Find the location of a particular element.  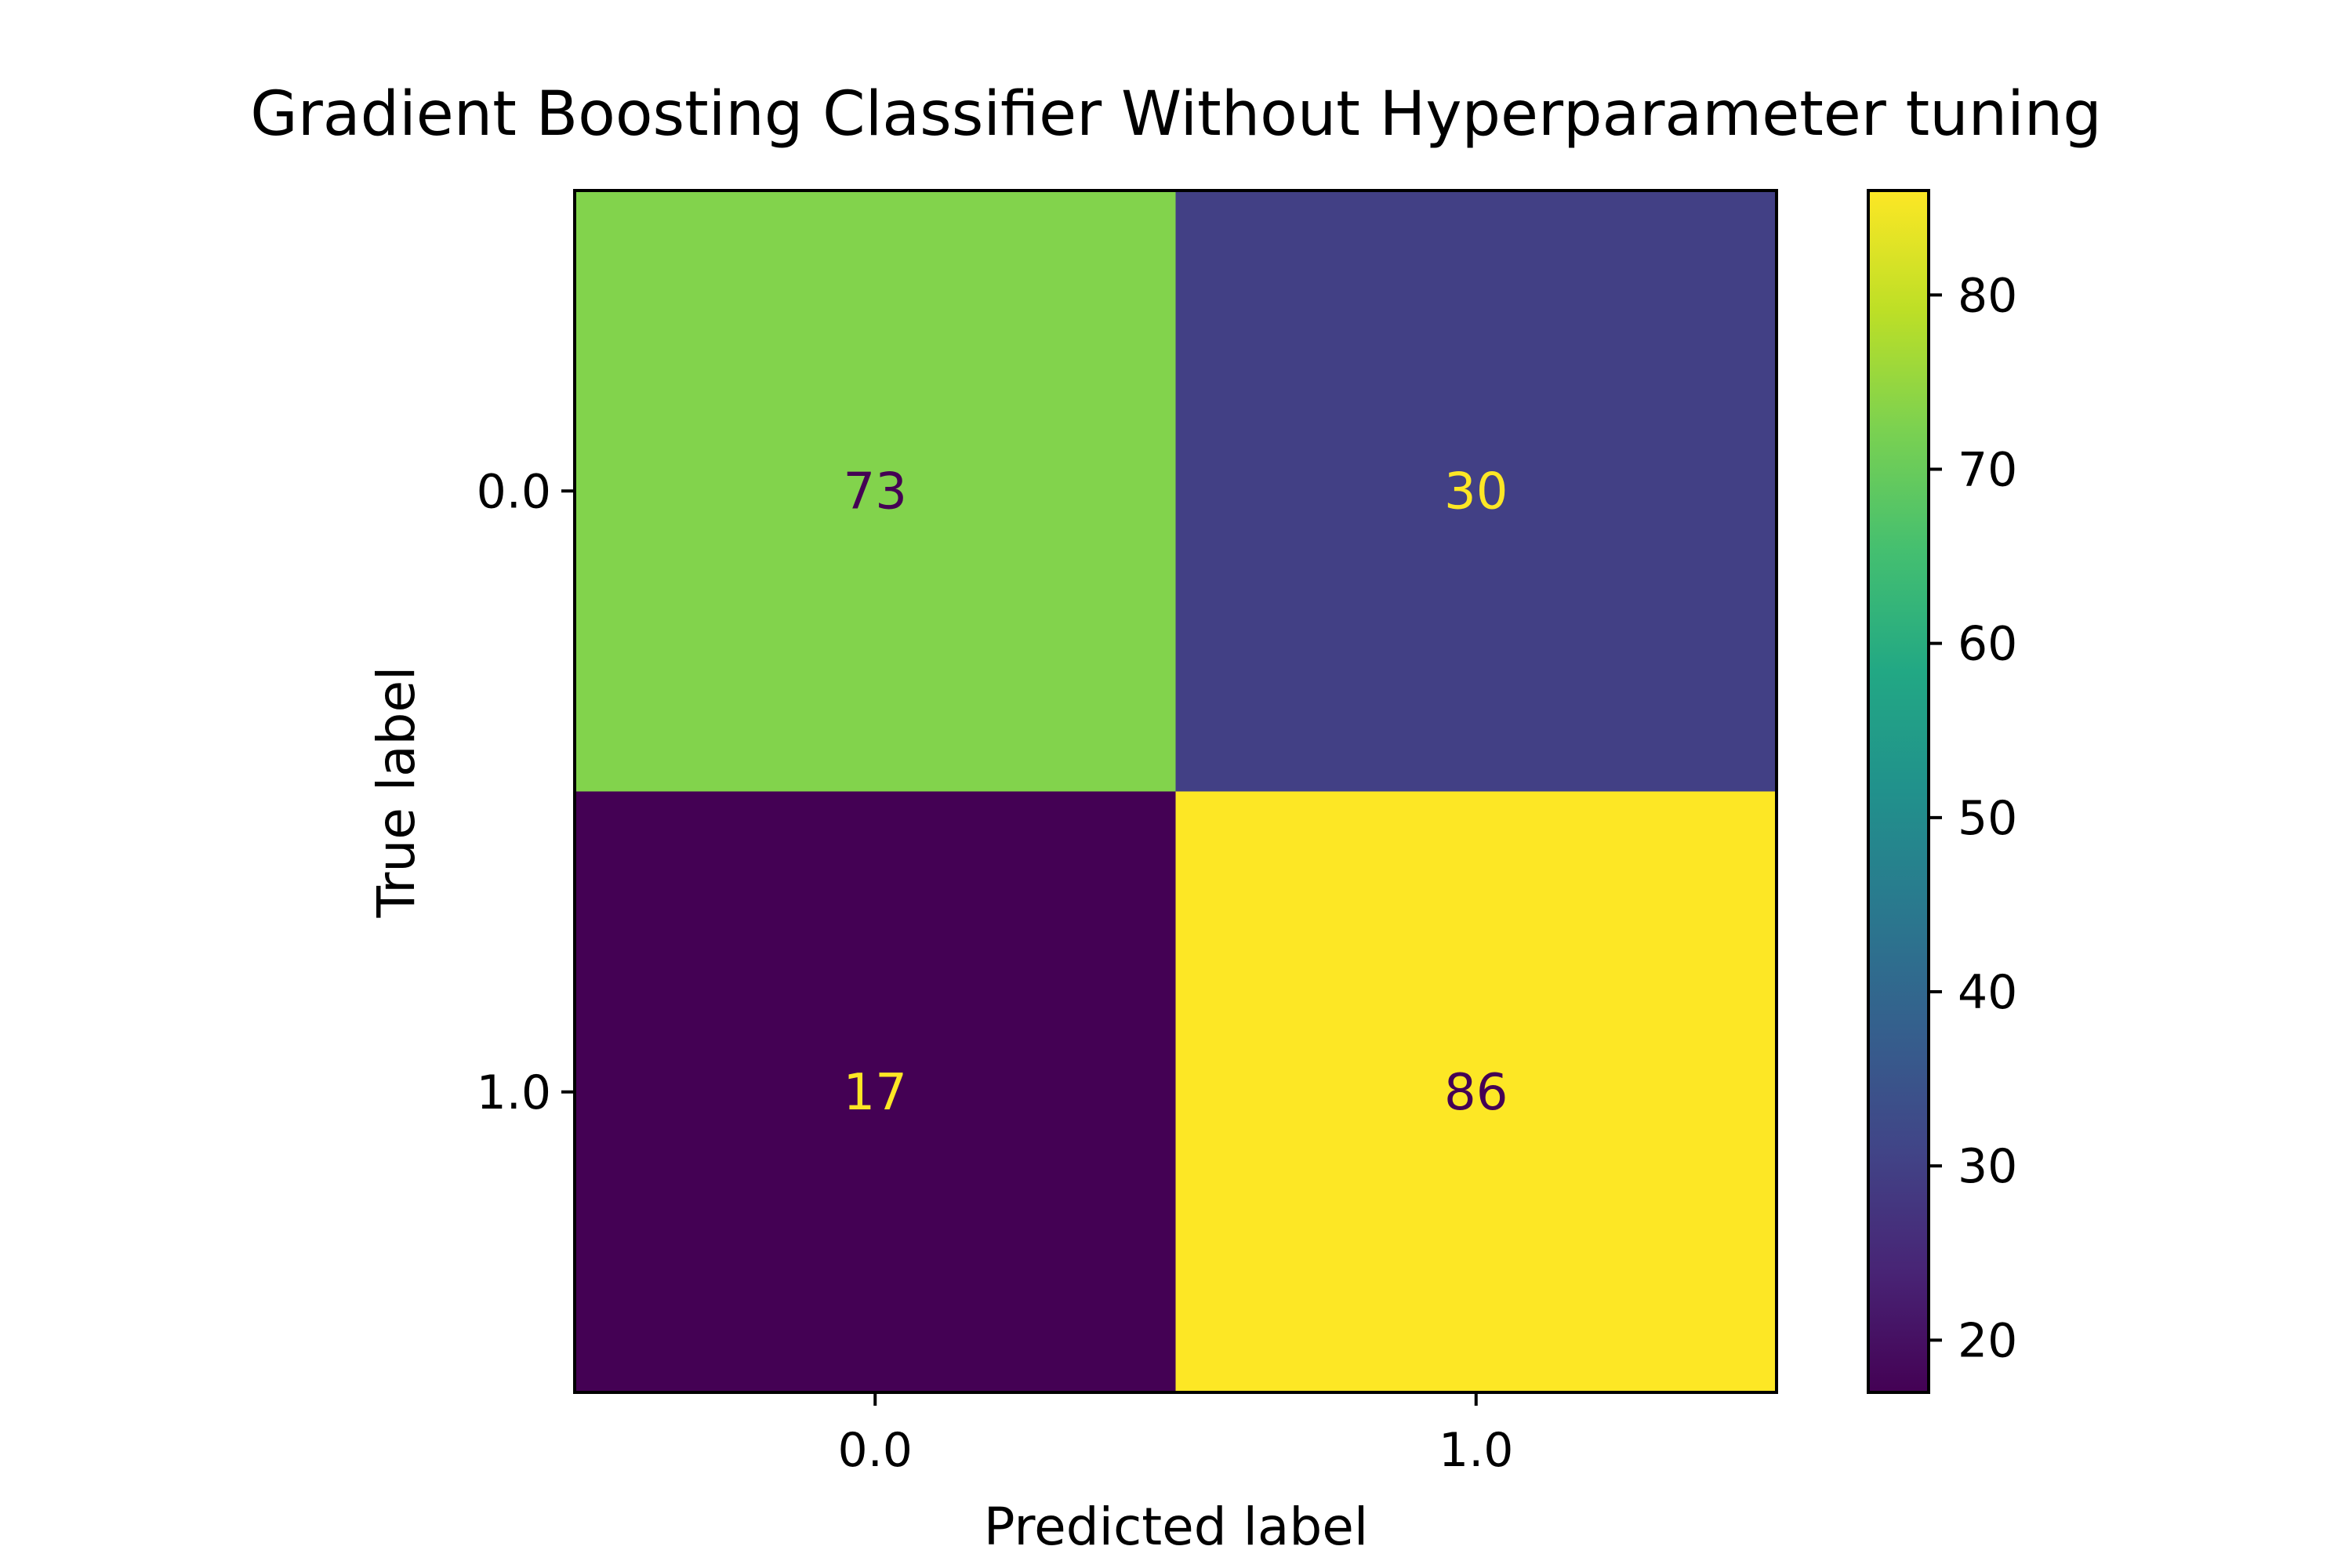

colorbar is located at coordinates (1899, 791).